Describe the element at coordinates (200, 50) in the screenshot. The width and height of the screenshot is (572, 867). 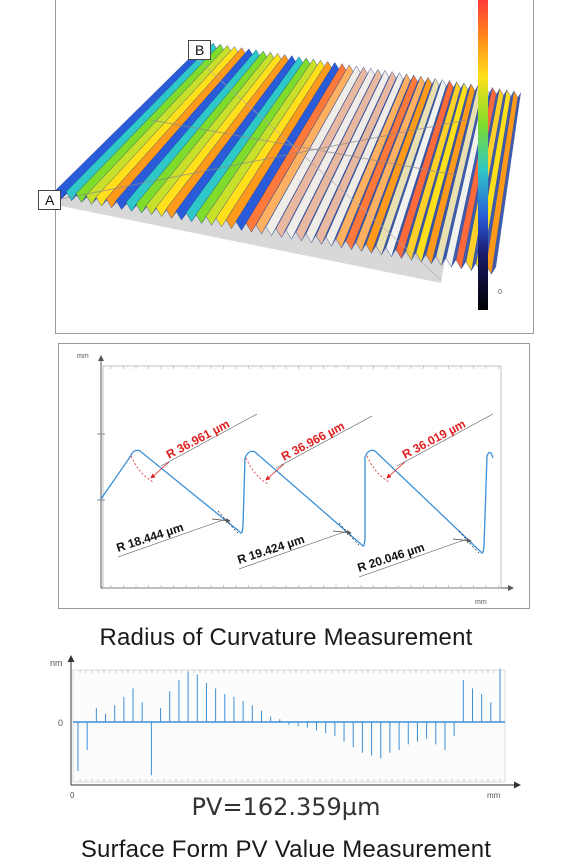
I see `point-label-b: B` at that location.